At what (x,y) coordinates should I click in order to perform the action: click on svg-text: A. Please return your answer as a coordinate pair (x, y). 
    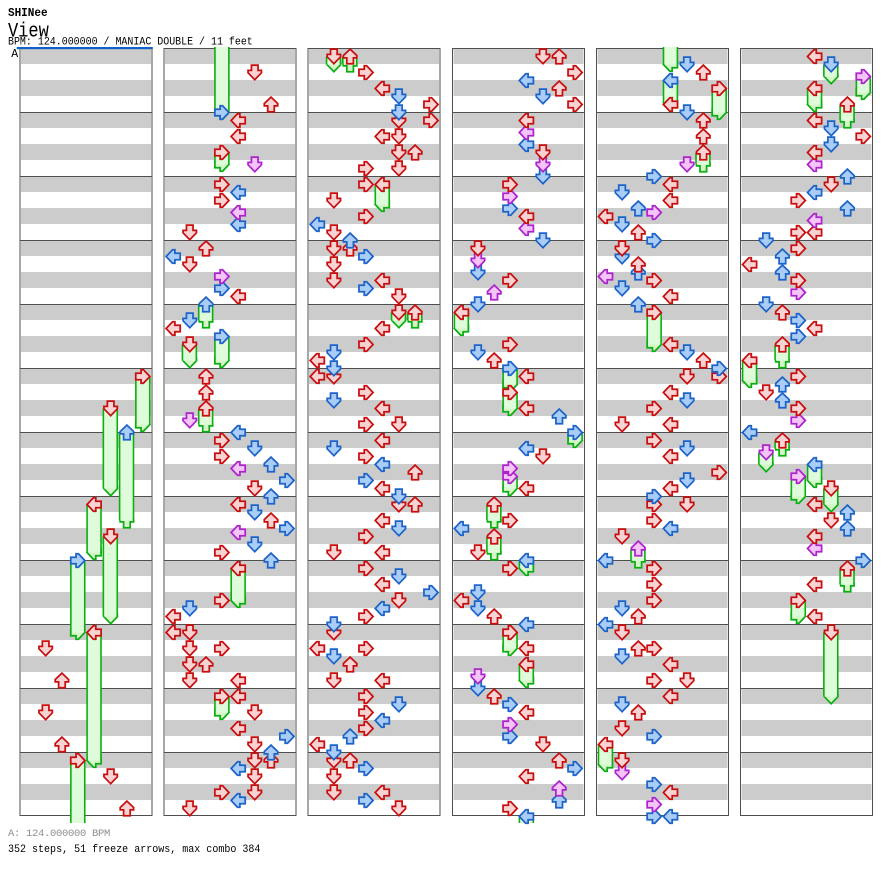
    Looking at the image, I should click on (14, 54).